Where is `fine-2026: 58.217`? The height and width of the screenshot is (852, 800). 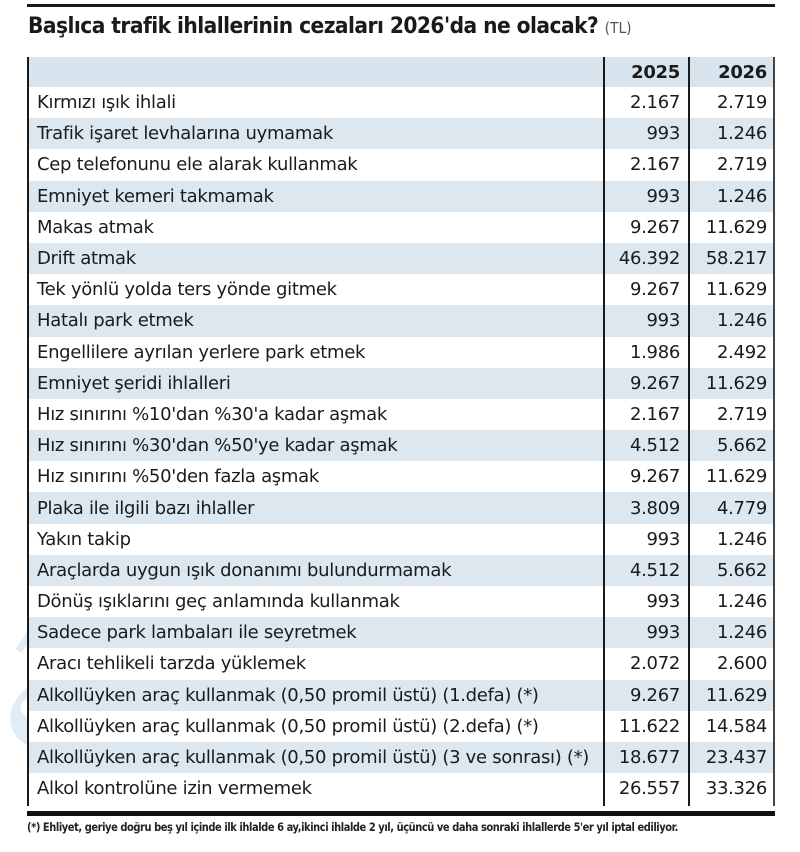
fine-2026: 58.217 is located at coordinates (736, 259).